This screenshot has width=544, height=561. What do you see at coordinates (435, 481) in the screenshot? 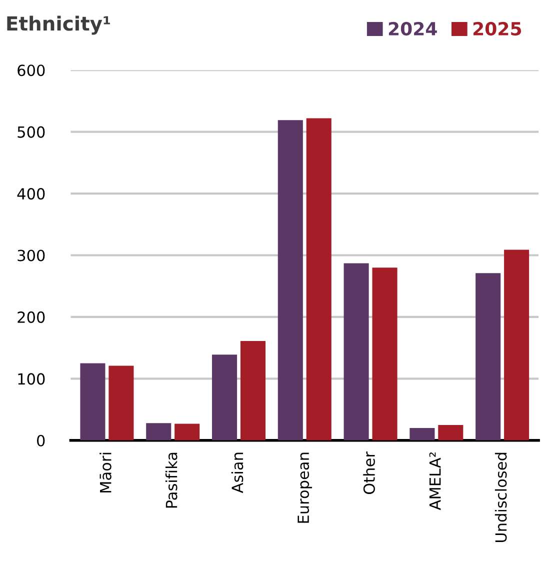
I see `x-tick-label: AMELA²` at bounding box center [435, 481].